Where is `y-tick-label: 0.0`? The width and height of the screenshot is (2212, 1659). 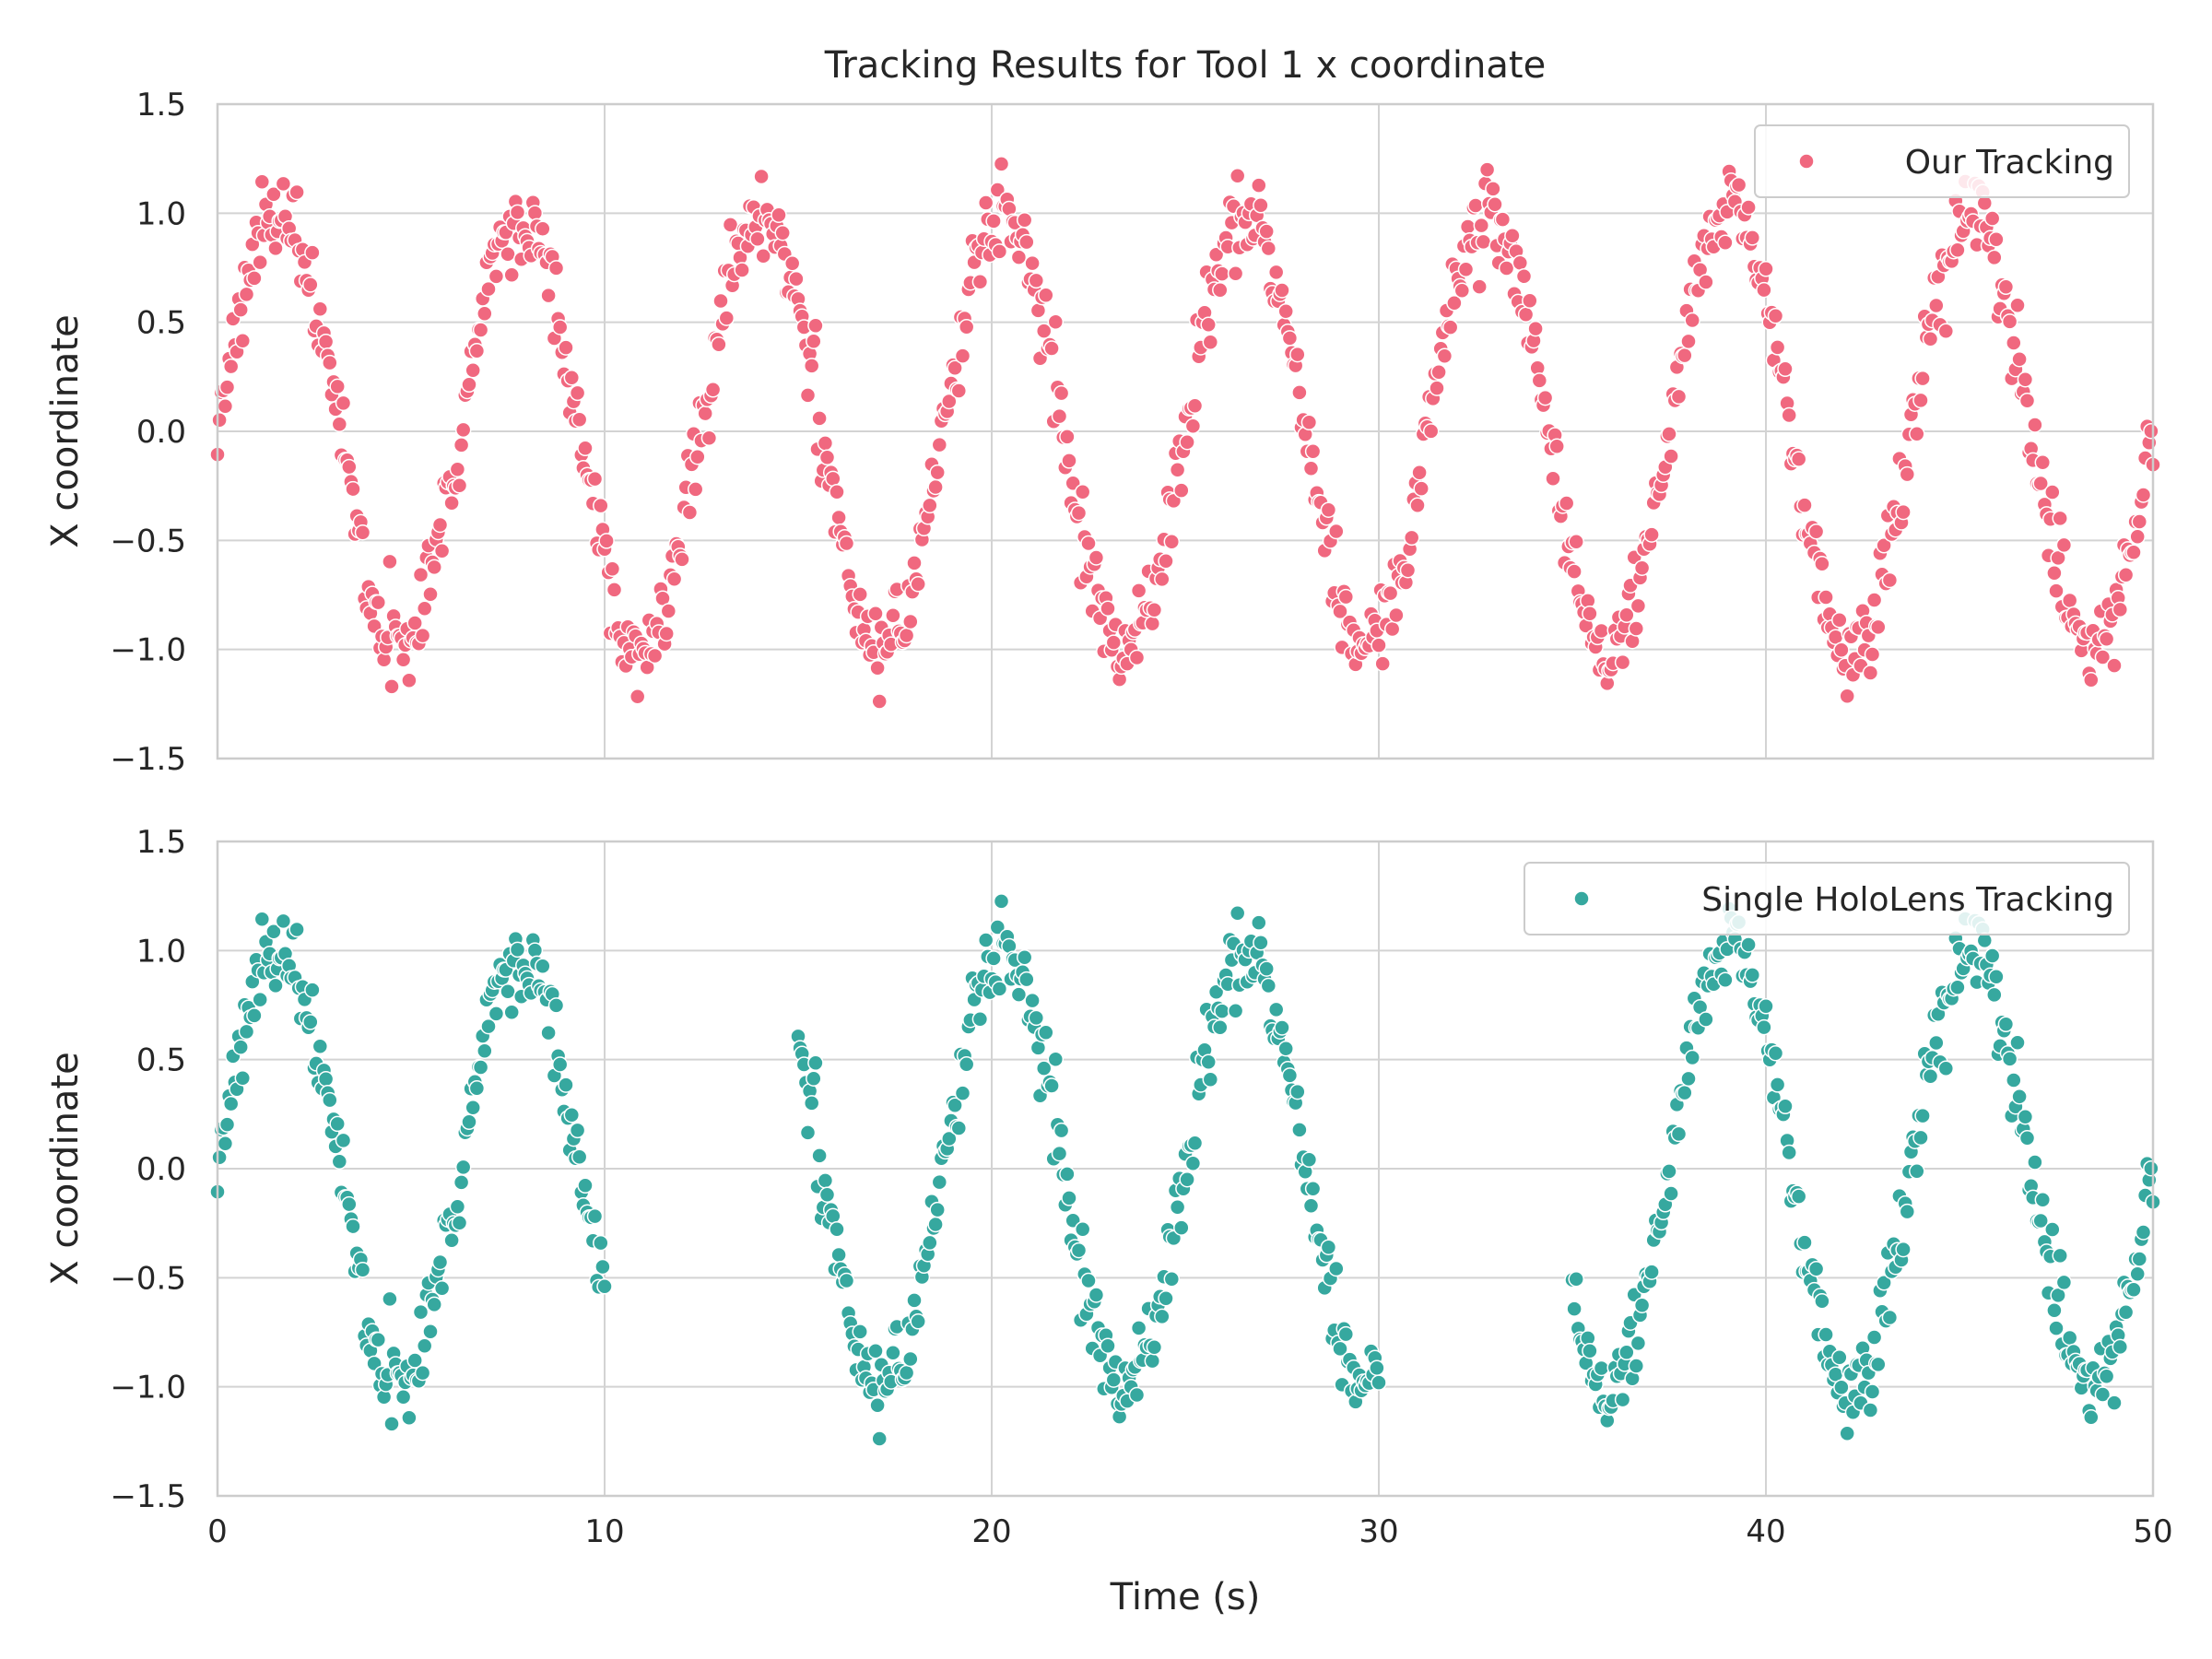
y-tick-label: 0.0 is located at coordinates (161, 1169).